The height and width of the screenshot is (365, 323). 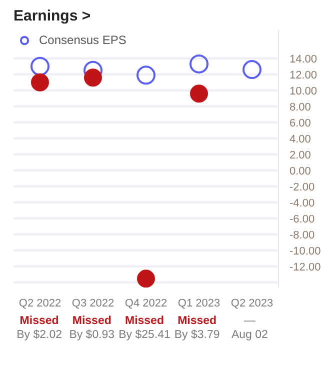 I want to click on x-tick-label: Q4 2022, so click(x=146, y=304).